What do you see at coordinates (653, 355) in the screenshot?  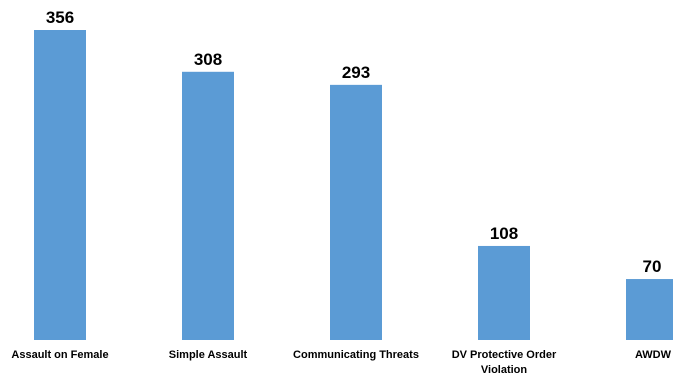 I see `category-label-4: AWDW` at bounding box center [653, 355].